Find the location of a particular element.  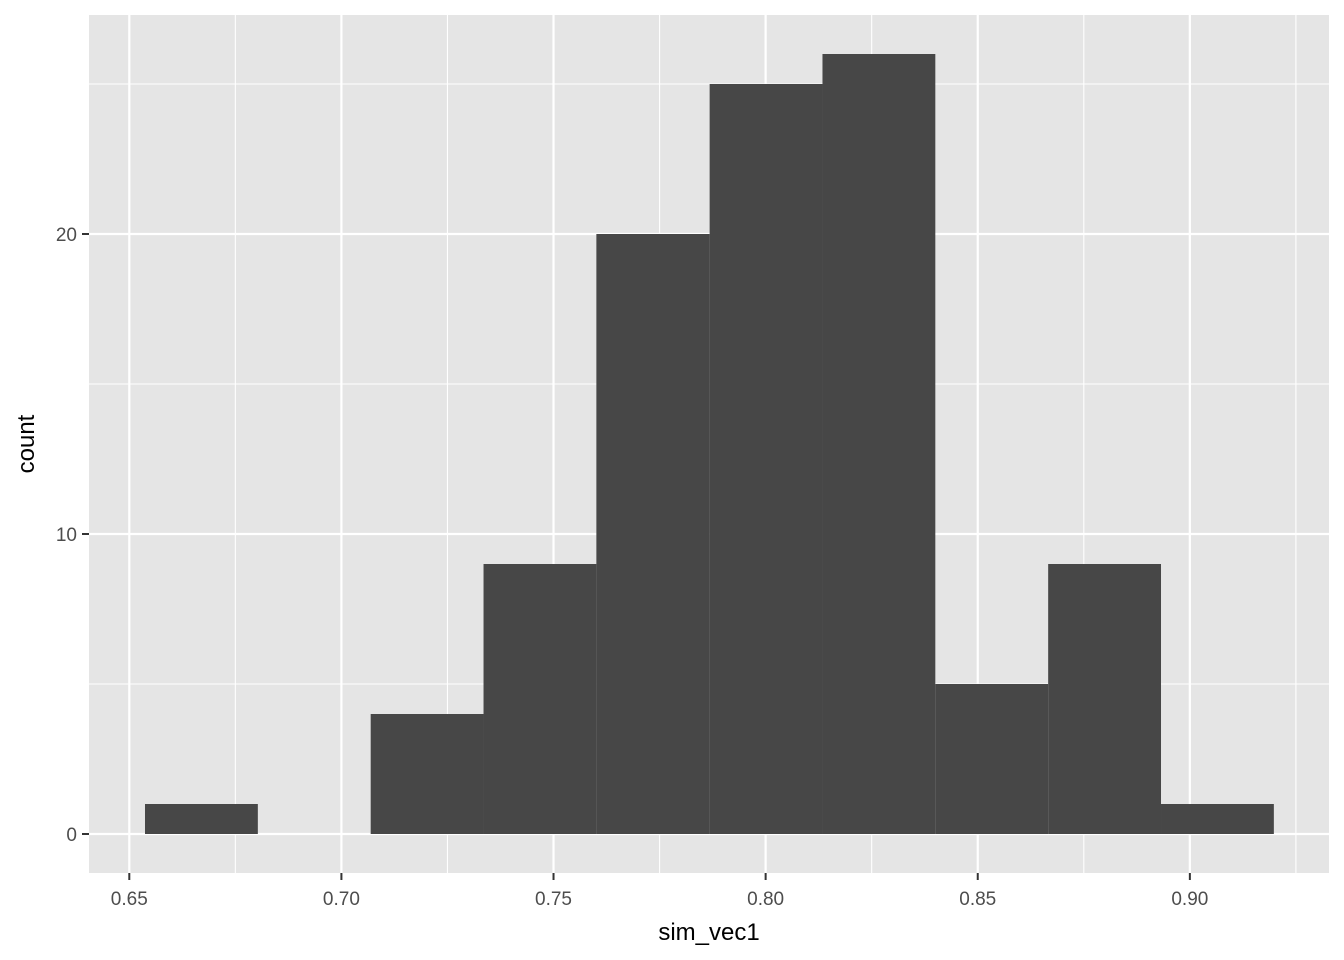

y-tick-label: 10 is located at coordinates (66, 535).